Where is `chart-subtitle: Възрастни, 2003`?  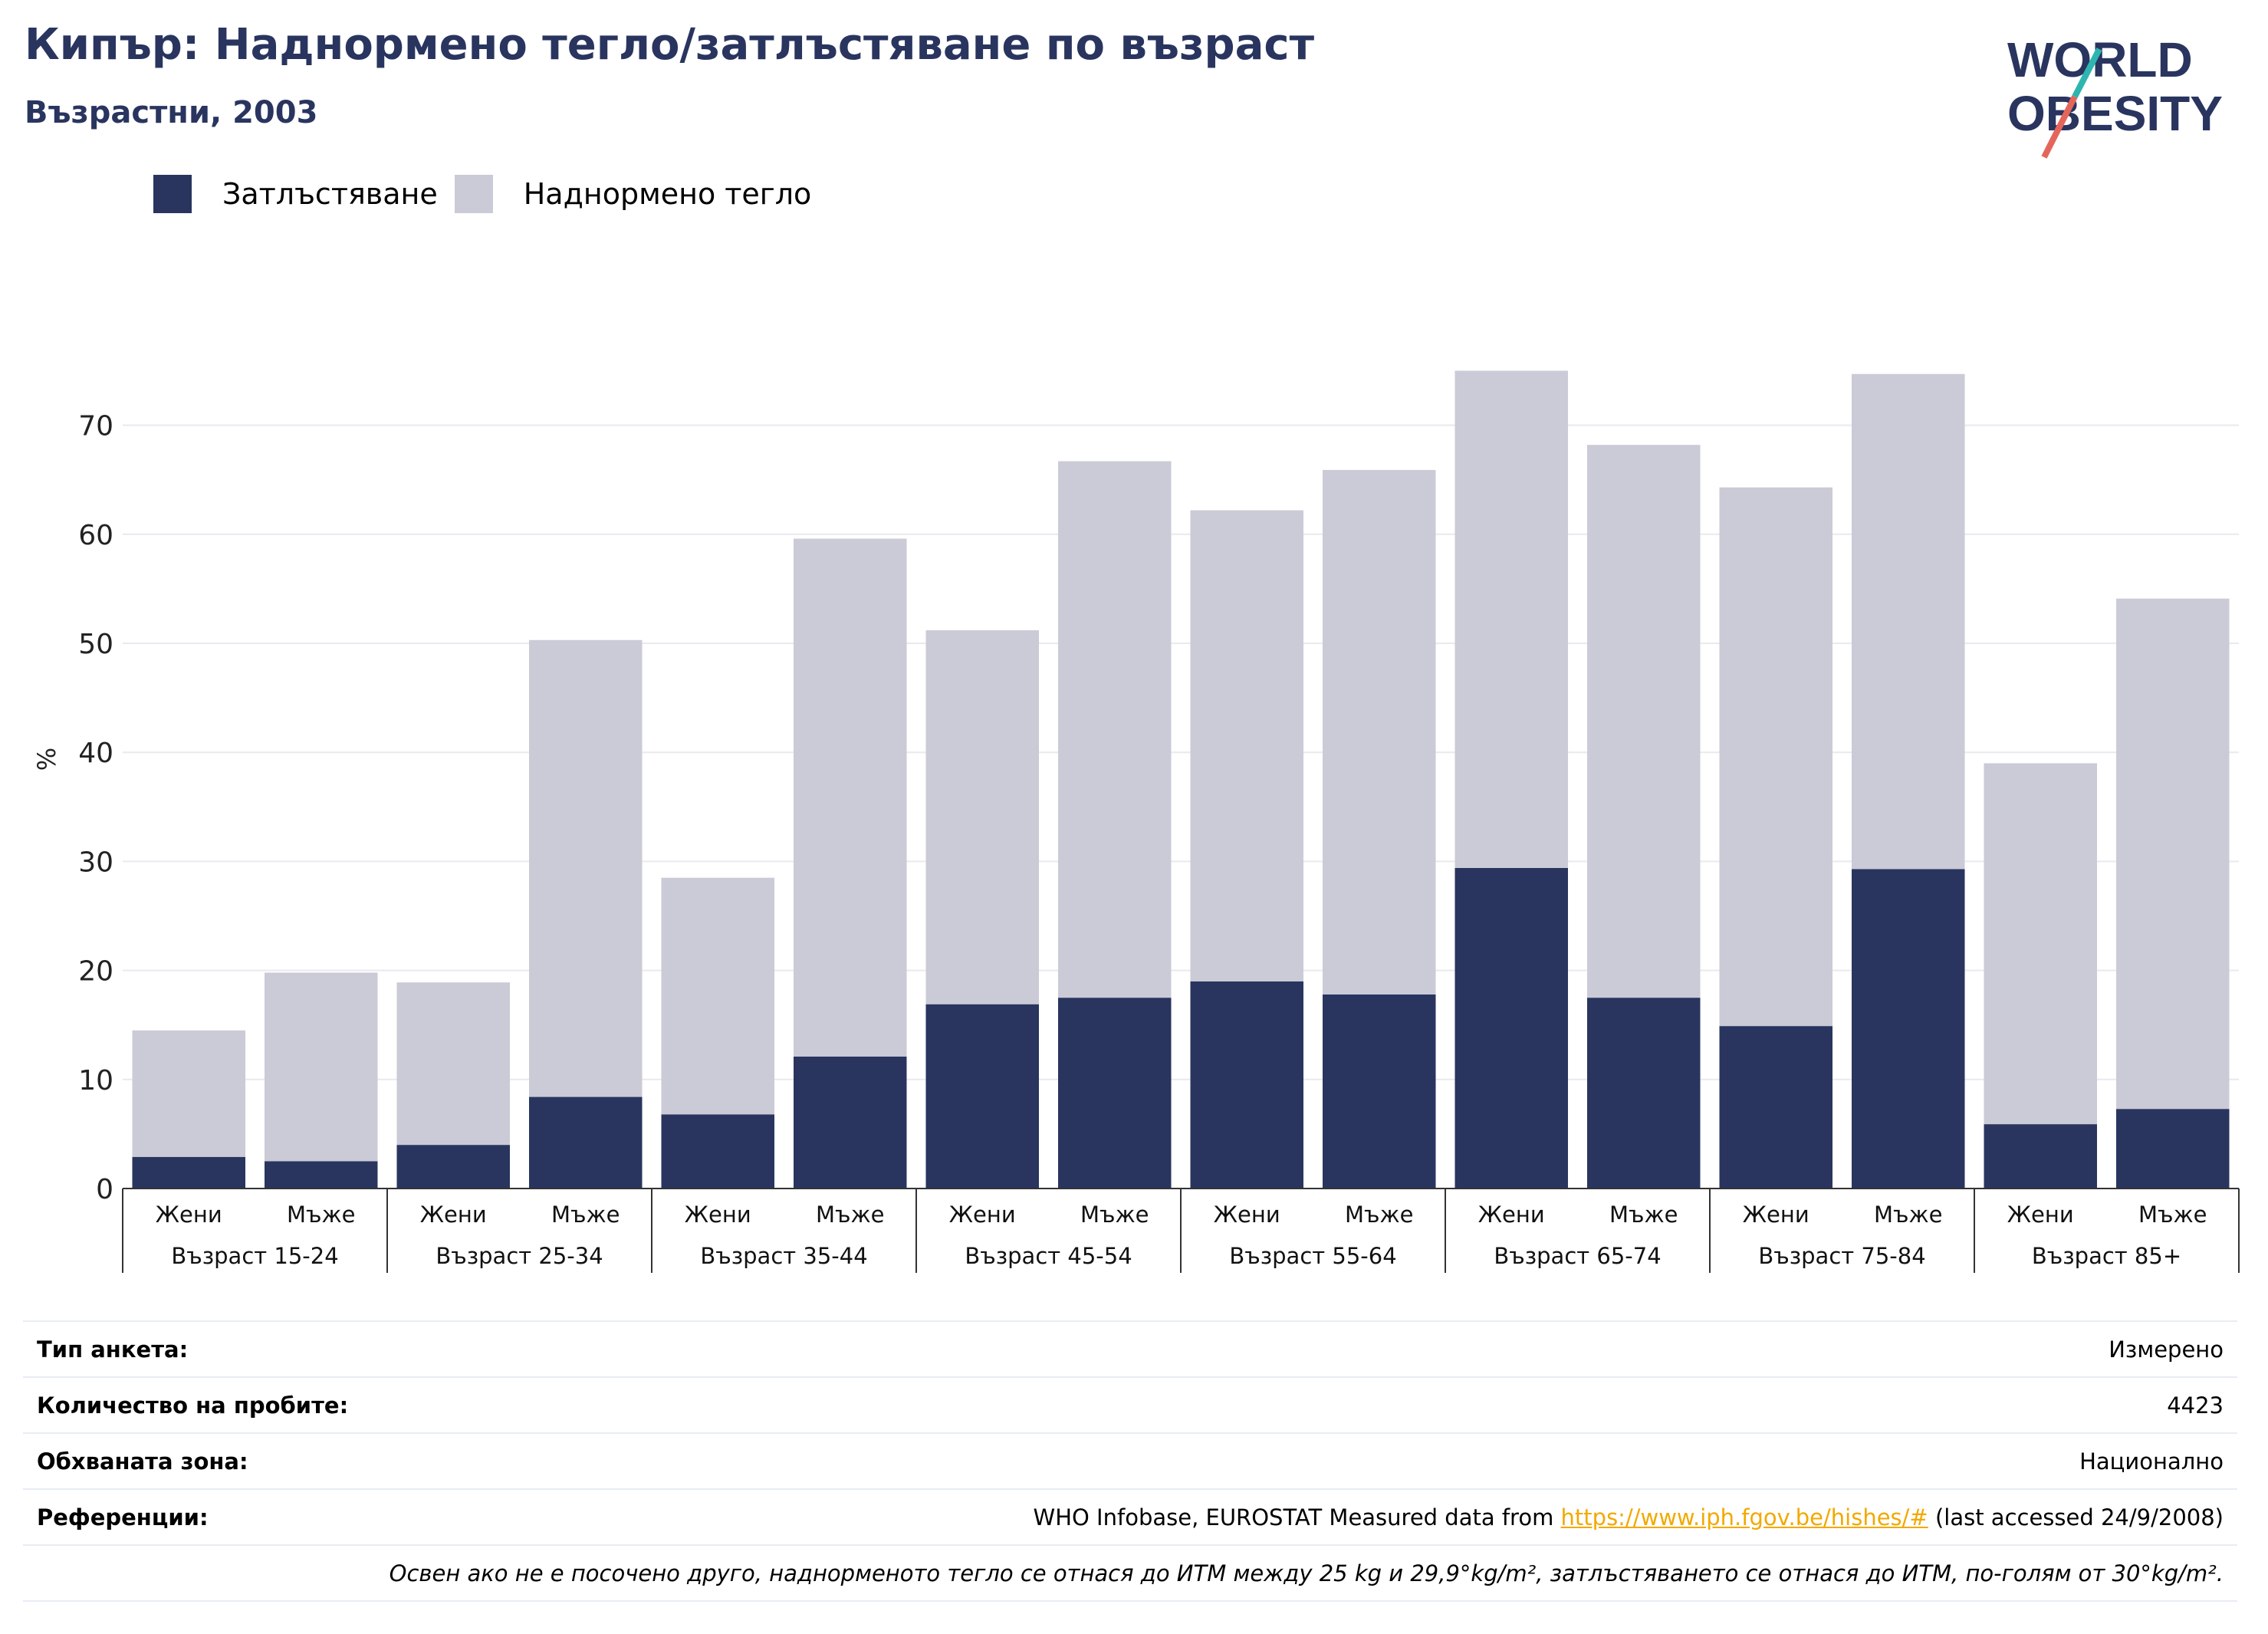
chart-subtitle: Възрастни, 2003 is located at coordinates (171, 113).